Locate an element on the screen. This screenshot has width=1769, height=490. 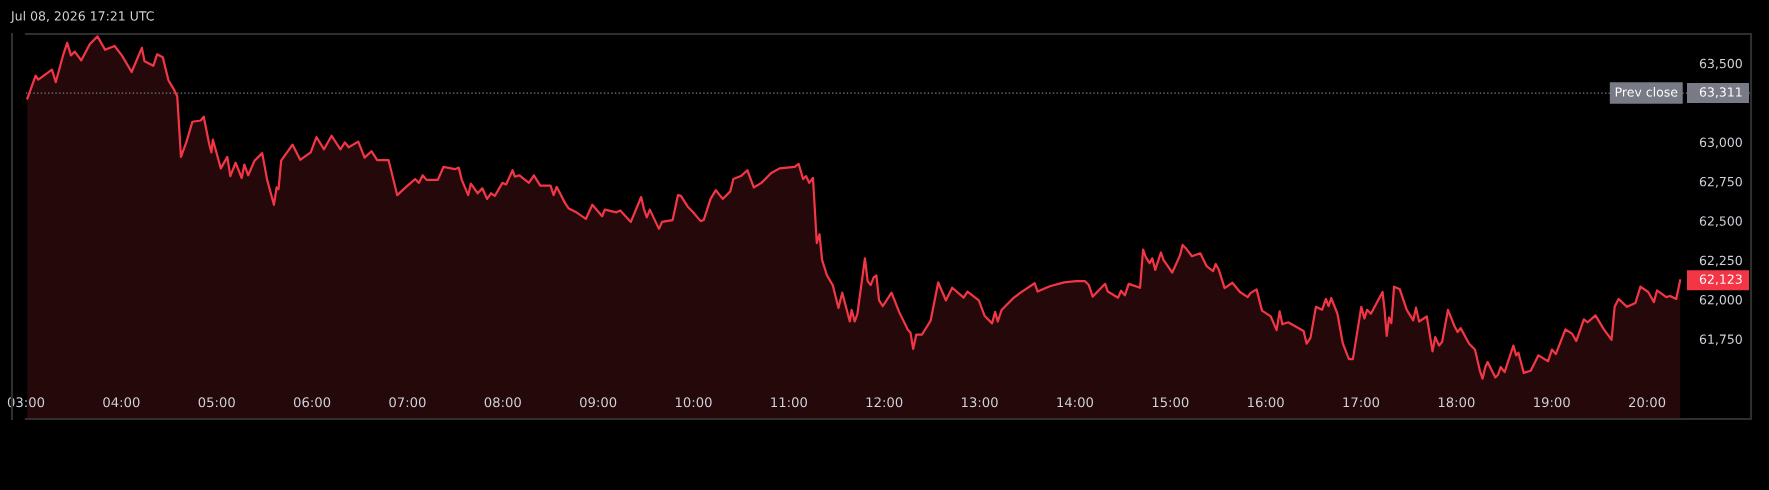
x-tick-label: 12:00 is located at coordinates (884, 402).